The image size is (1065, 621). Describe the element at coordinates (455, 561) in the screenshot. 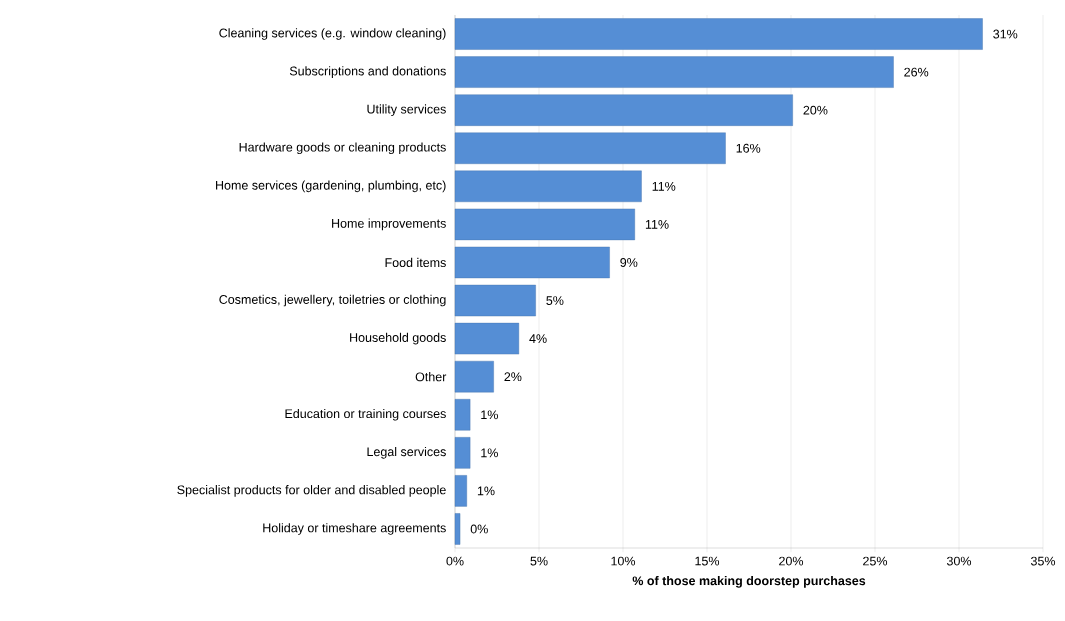

I see `x-tick-label: 0%` at that location.